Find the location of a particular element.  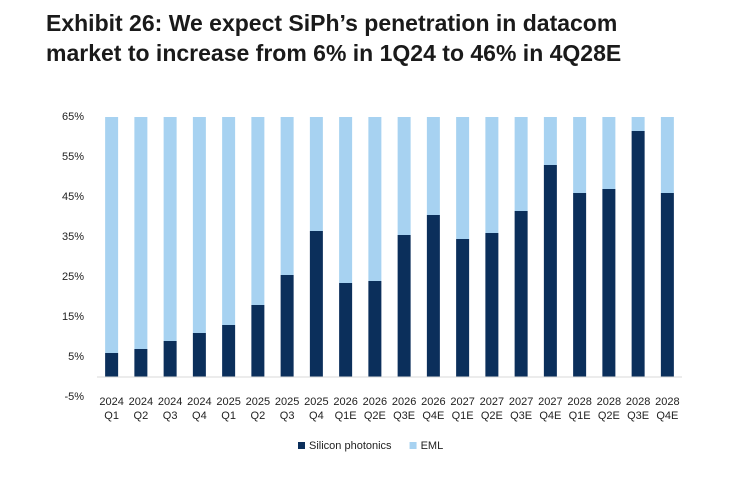

y-tick-label: 15% is located at coordinates (73, 317).